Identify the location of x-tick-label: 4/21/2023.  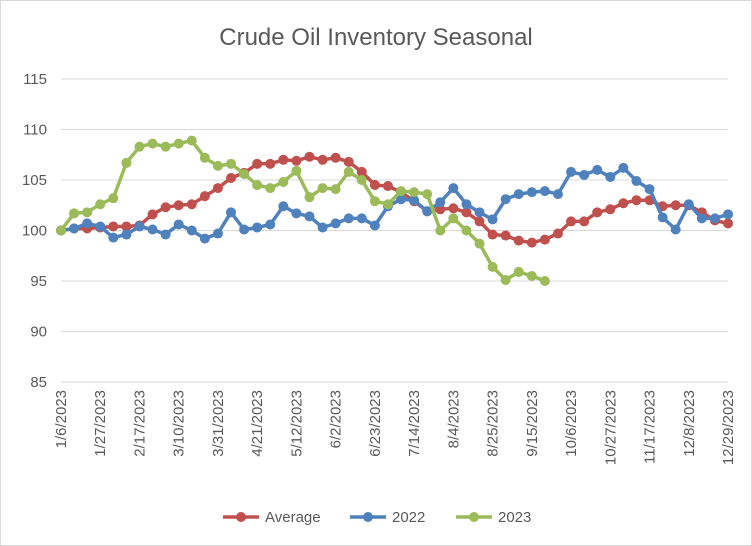
(257, 423).